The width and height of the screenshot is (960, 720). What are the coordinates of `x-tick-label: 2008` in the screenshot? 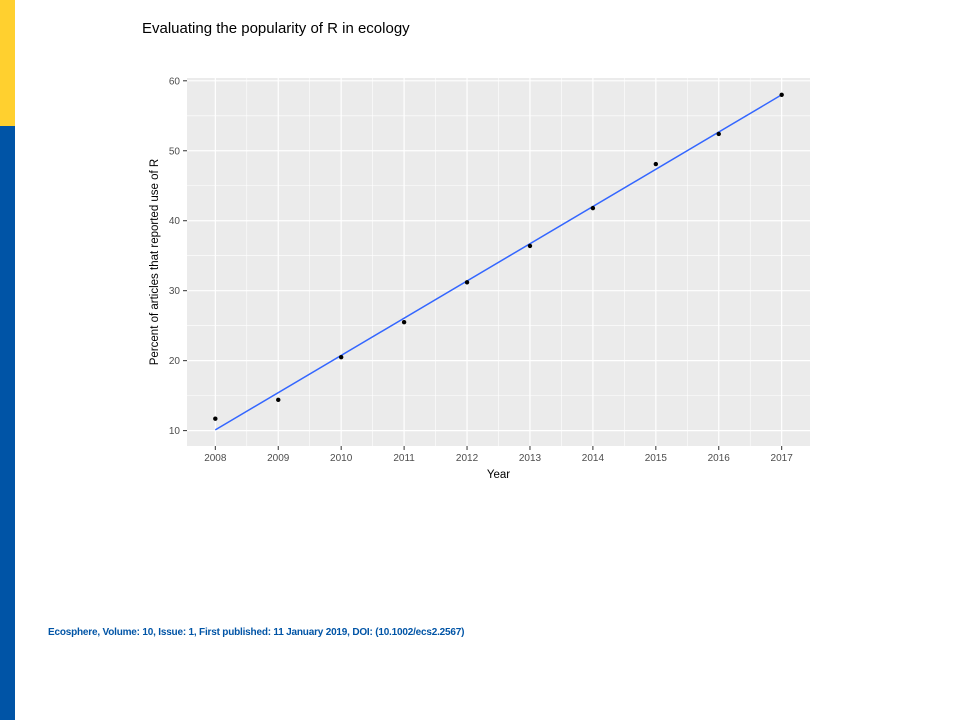 It's located at (215, 458).